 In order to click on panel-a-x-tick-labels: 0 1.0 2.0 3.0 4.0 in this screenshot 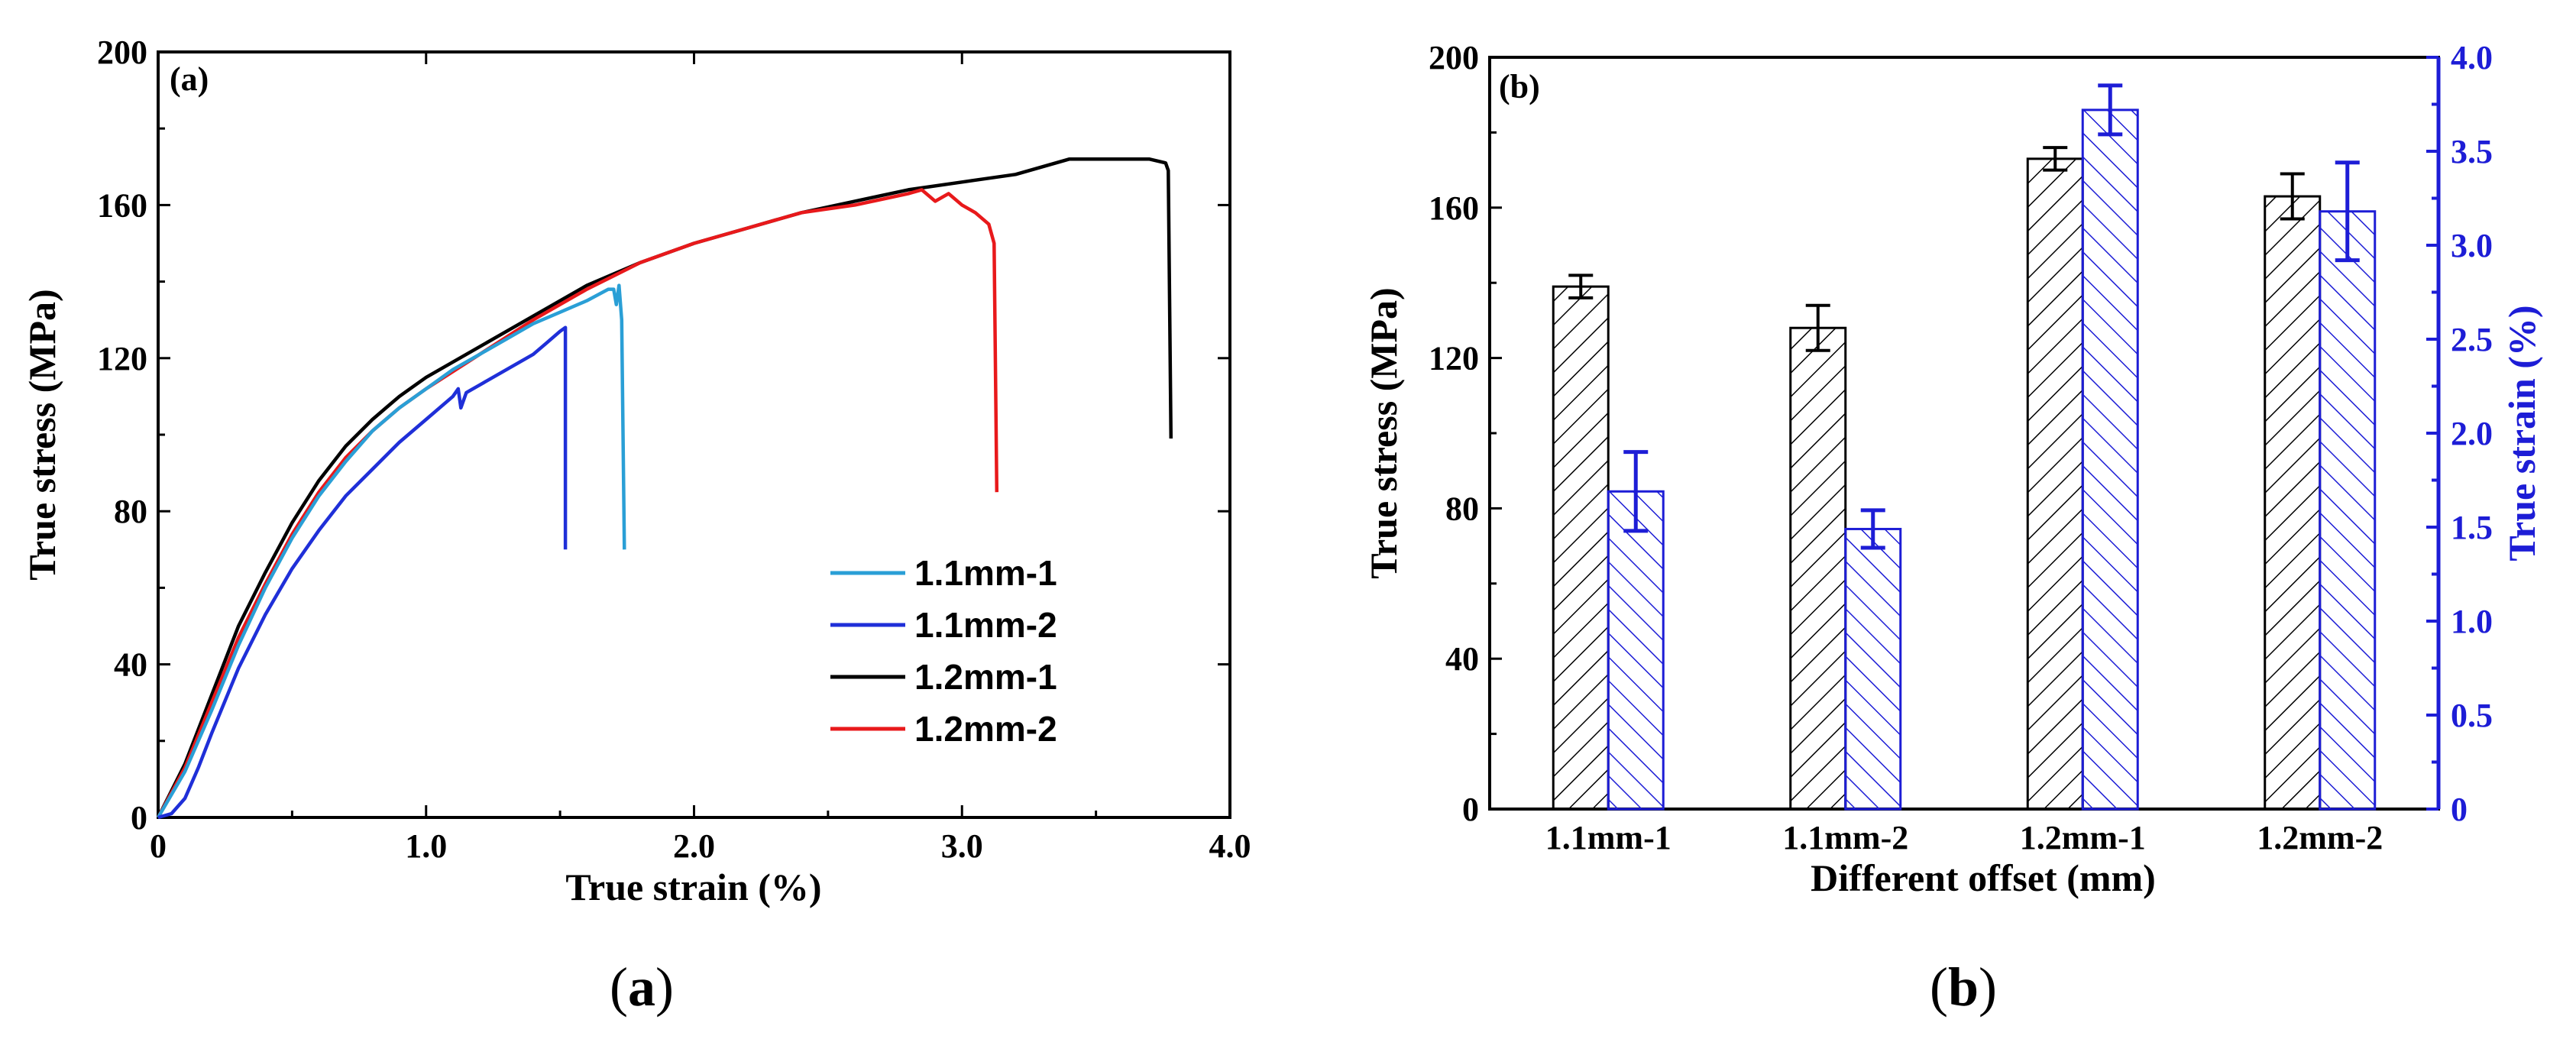, I will do `click(700, 846)`.